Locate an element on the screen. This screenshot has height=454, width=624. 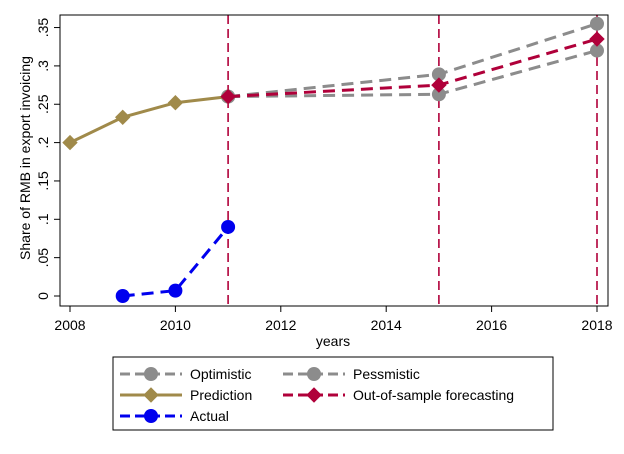
legend-item-3: Out-of-sample forecasting is located at coordinates (398, 395).